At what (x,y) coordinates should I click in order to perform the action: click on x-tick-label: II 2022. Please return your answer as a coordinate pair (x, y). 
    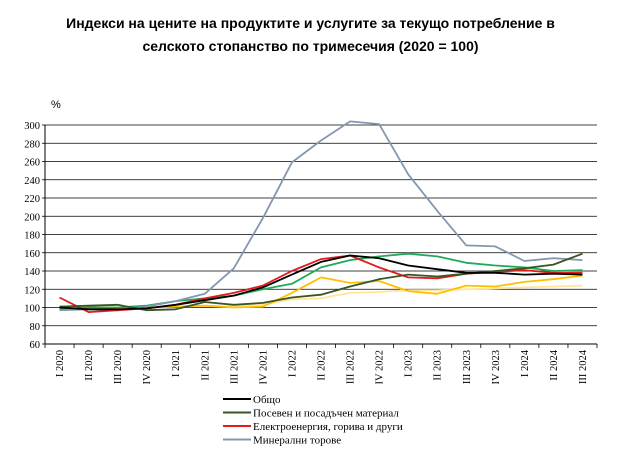
    Looking at the image, I should click on (322, 365).